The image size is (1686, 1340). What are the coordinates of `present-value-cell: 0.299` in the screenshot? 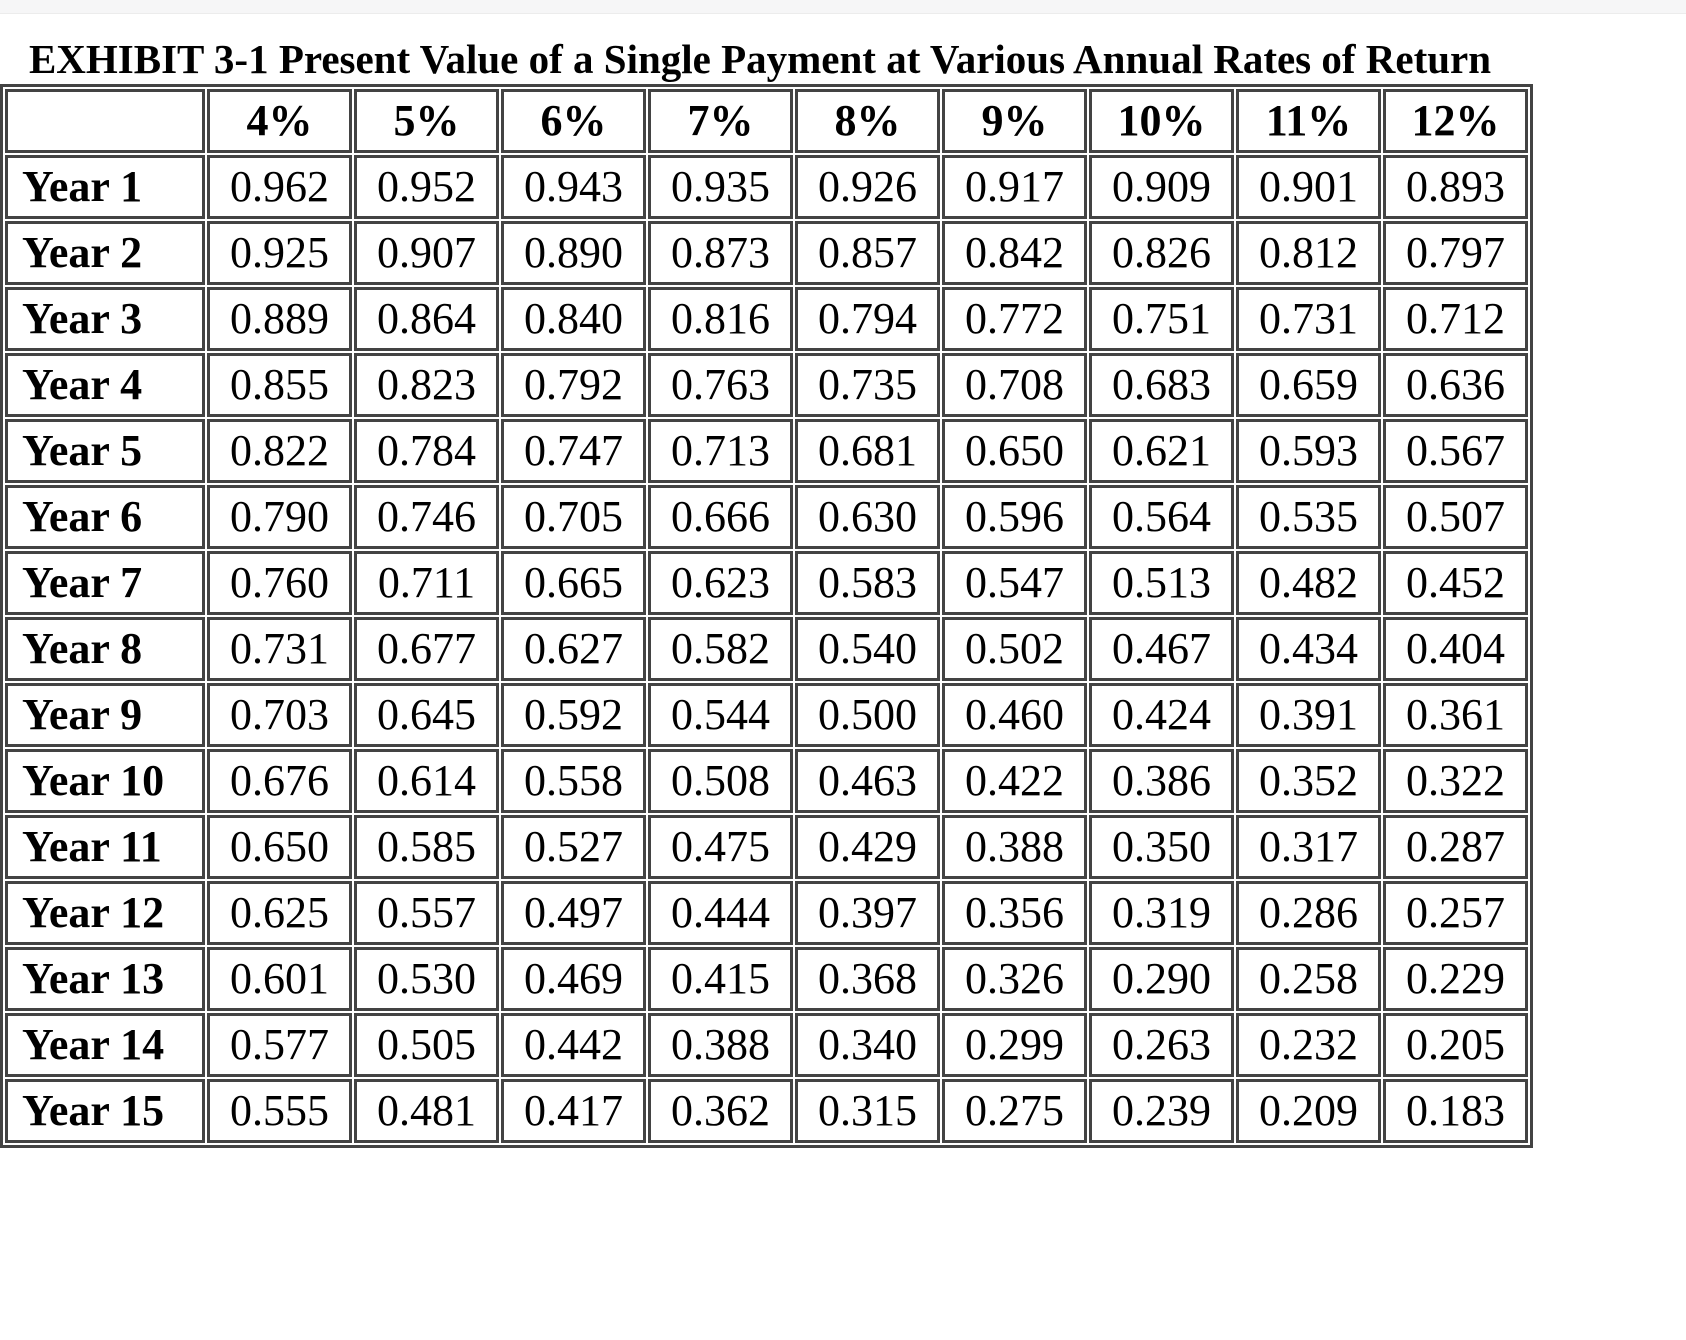 It's located at (1014, 1044).